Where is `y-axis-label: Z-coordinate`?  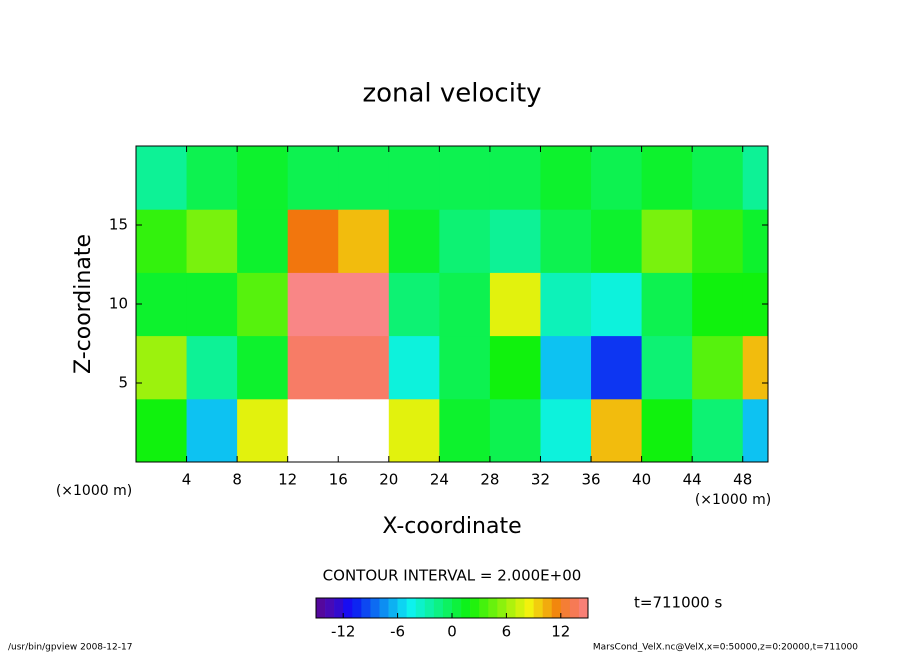 y-axis-label: Z-coordinate is located at coordinates (83, 304).